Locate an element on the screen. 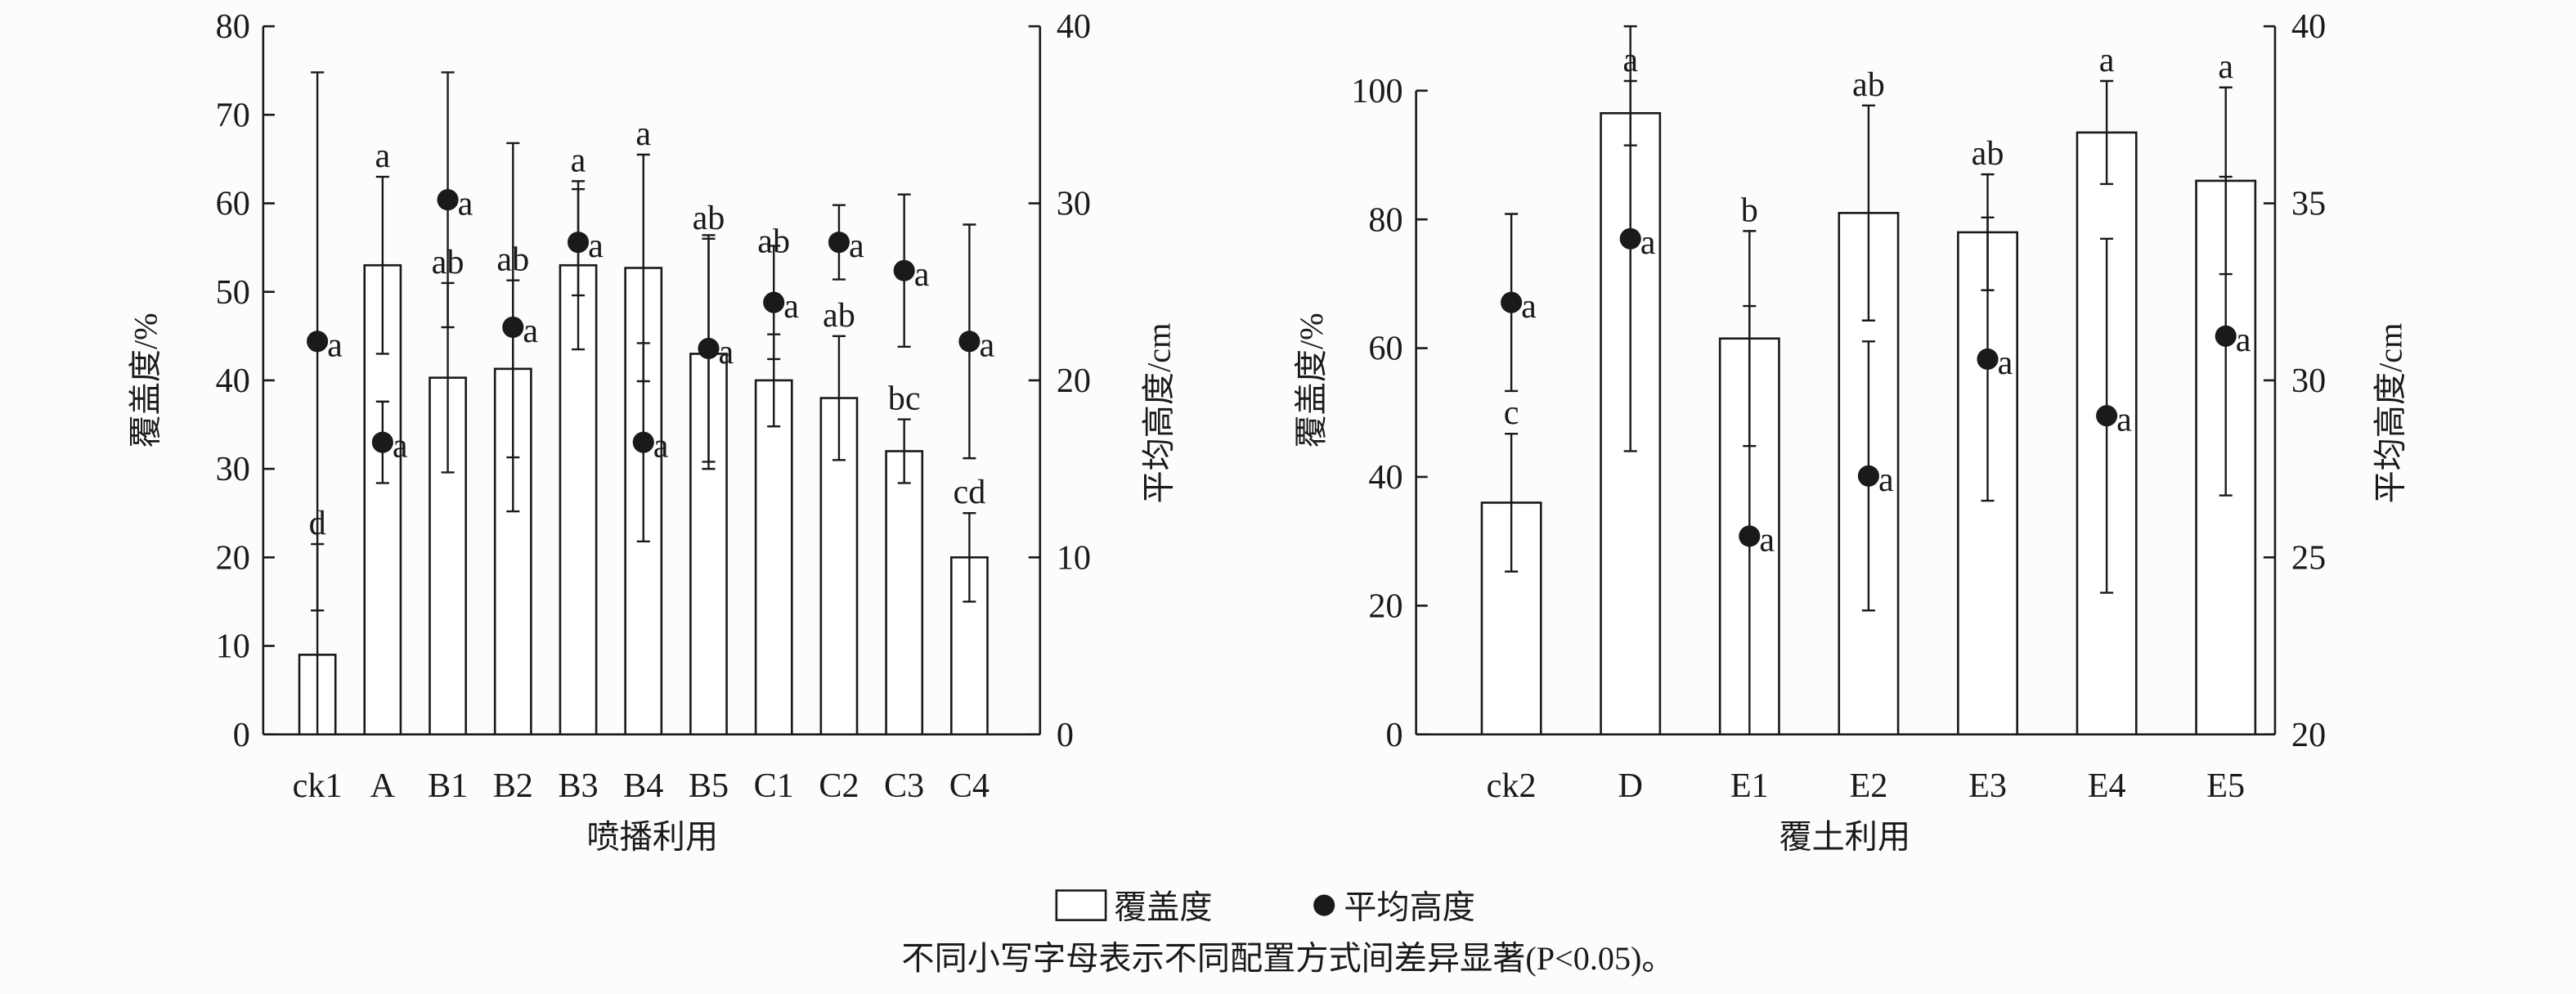 The width and height of the screenshot is (2576, 994). x-tick-label: ck1 is located at coordinates (318, 786).